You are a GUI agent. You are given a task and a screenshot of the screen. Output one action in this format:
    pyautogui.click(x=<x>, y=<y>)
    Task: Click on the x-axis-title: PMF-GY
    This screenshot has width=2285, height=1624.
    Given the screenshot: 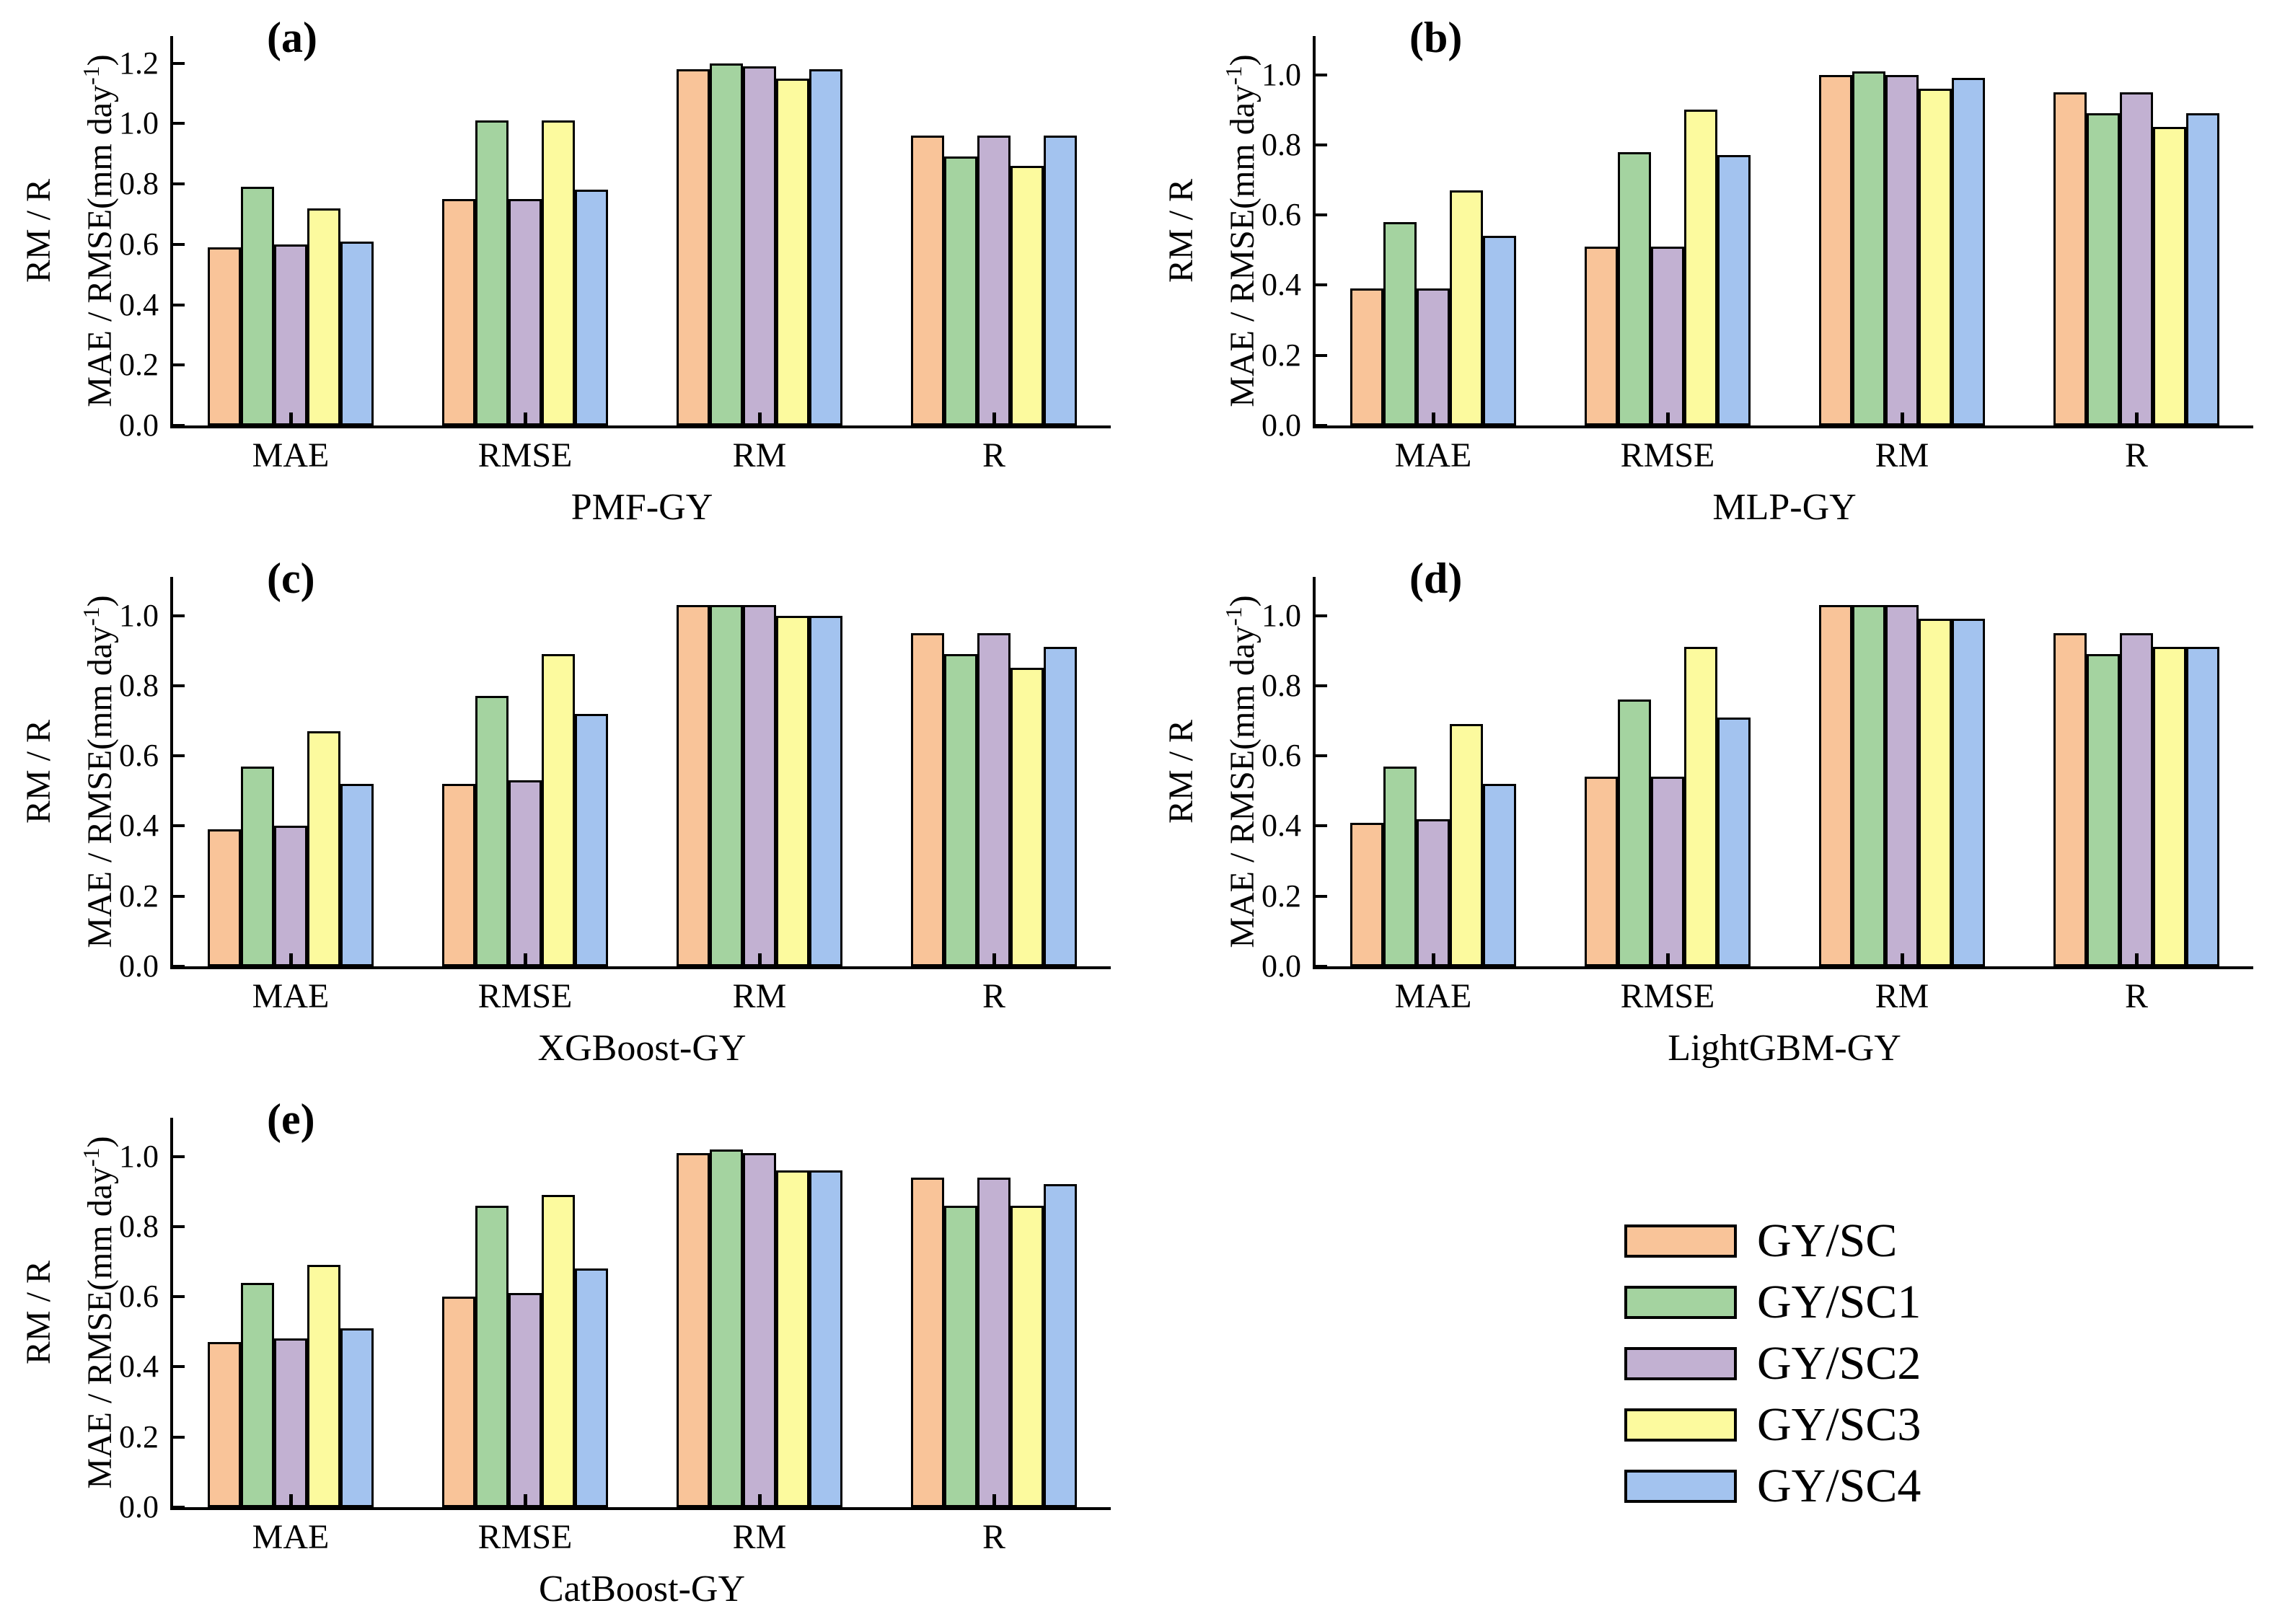 What is the action you would take?
    pyautogui.click(x=642, y=507)
    